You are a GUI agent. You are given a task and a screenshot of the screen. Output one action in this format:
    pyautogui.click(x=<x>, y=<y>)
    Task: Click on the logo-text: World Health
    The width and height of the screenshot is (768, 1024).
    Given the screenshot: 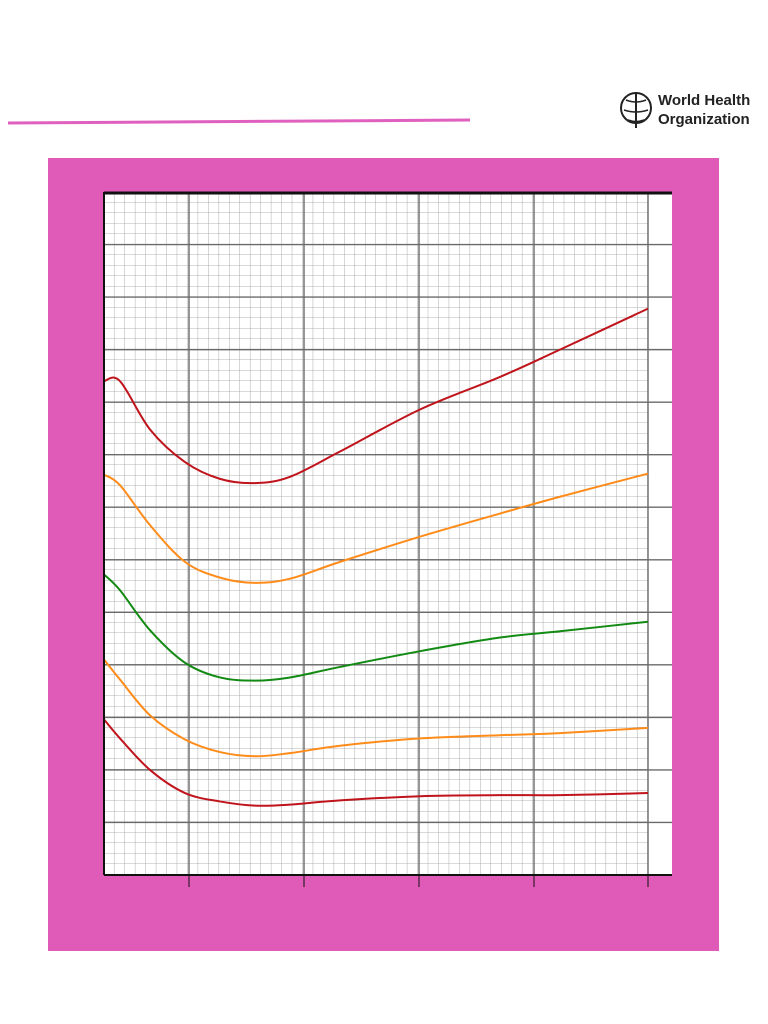 What is the action you would take?
    pyautogui.click(x=704, y=100)
    